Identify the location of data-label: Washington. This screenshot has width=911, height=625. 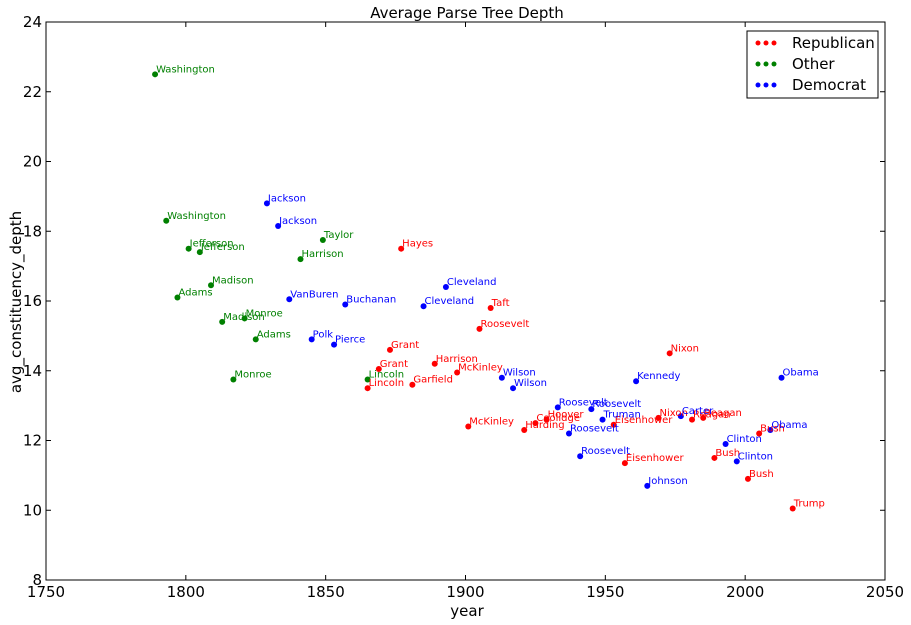
(196, 216).